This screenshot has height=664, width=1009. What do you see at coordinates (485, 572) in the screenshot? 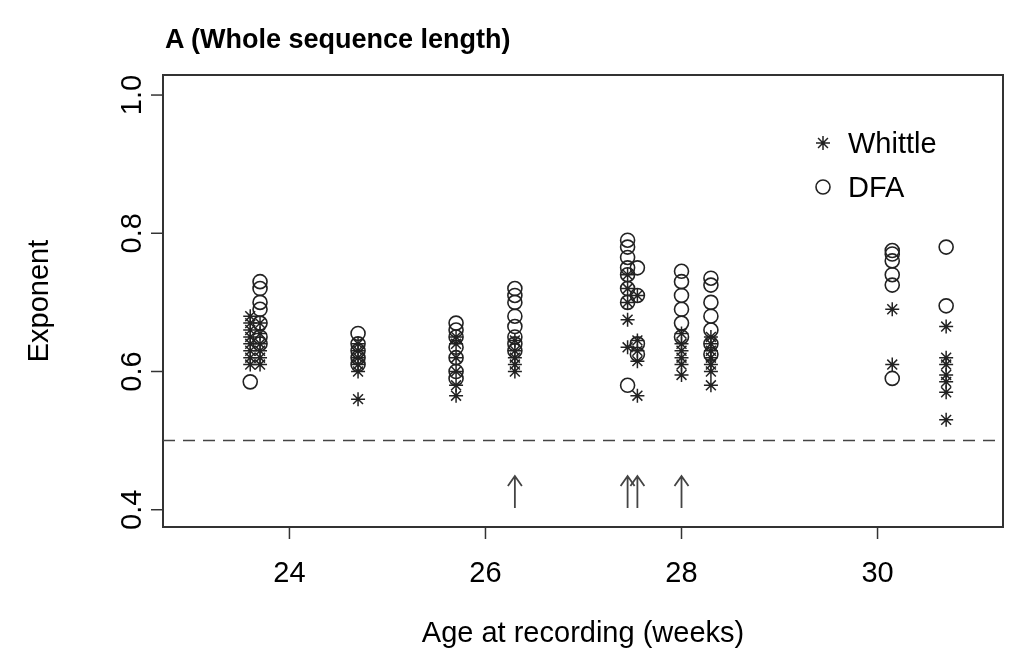
I see `x-tick-label: 26` at bounding box center [485, 572].